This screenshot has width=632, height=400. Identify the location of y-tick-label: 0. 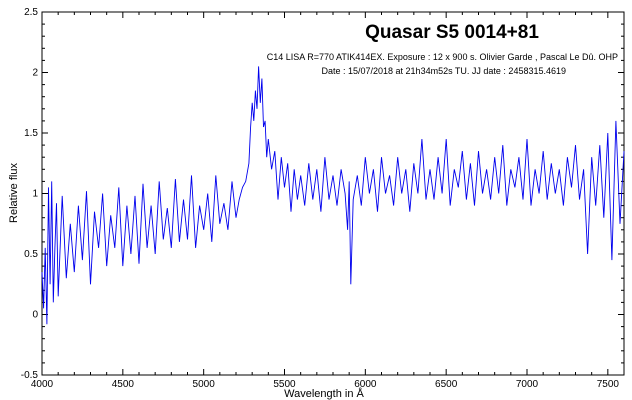
(35, 315).